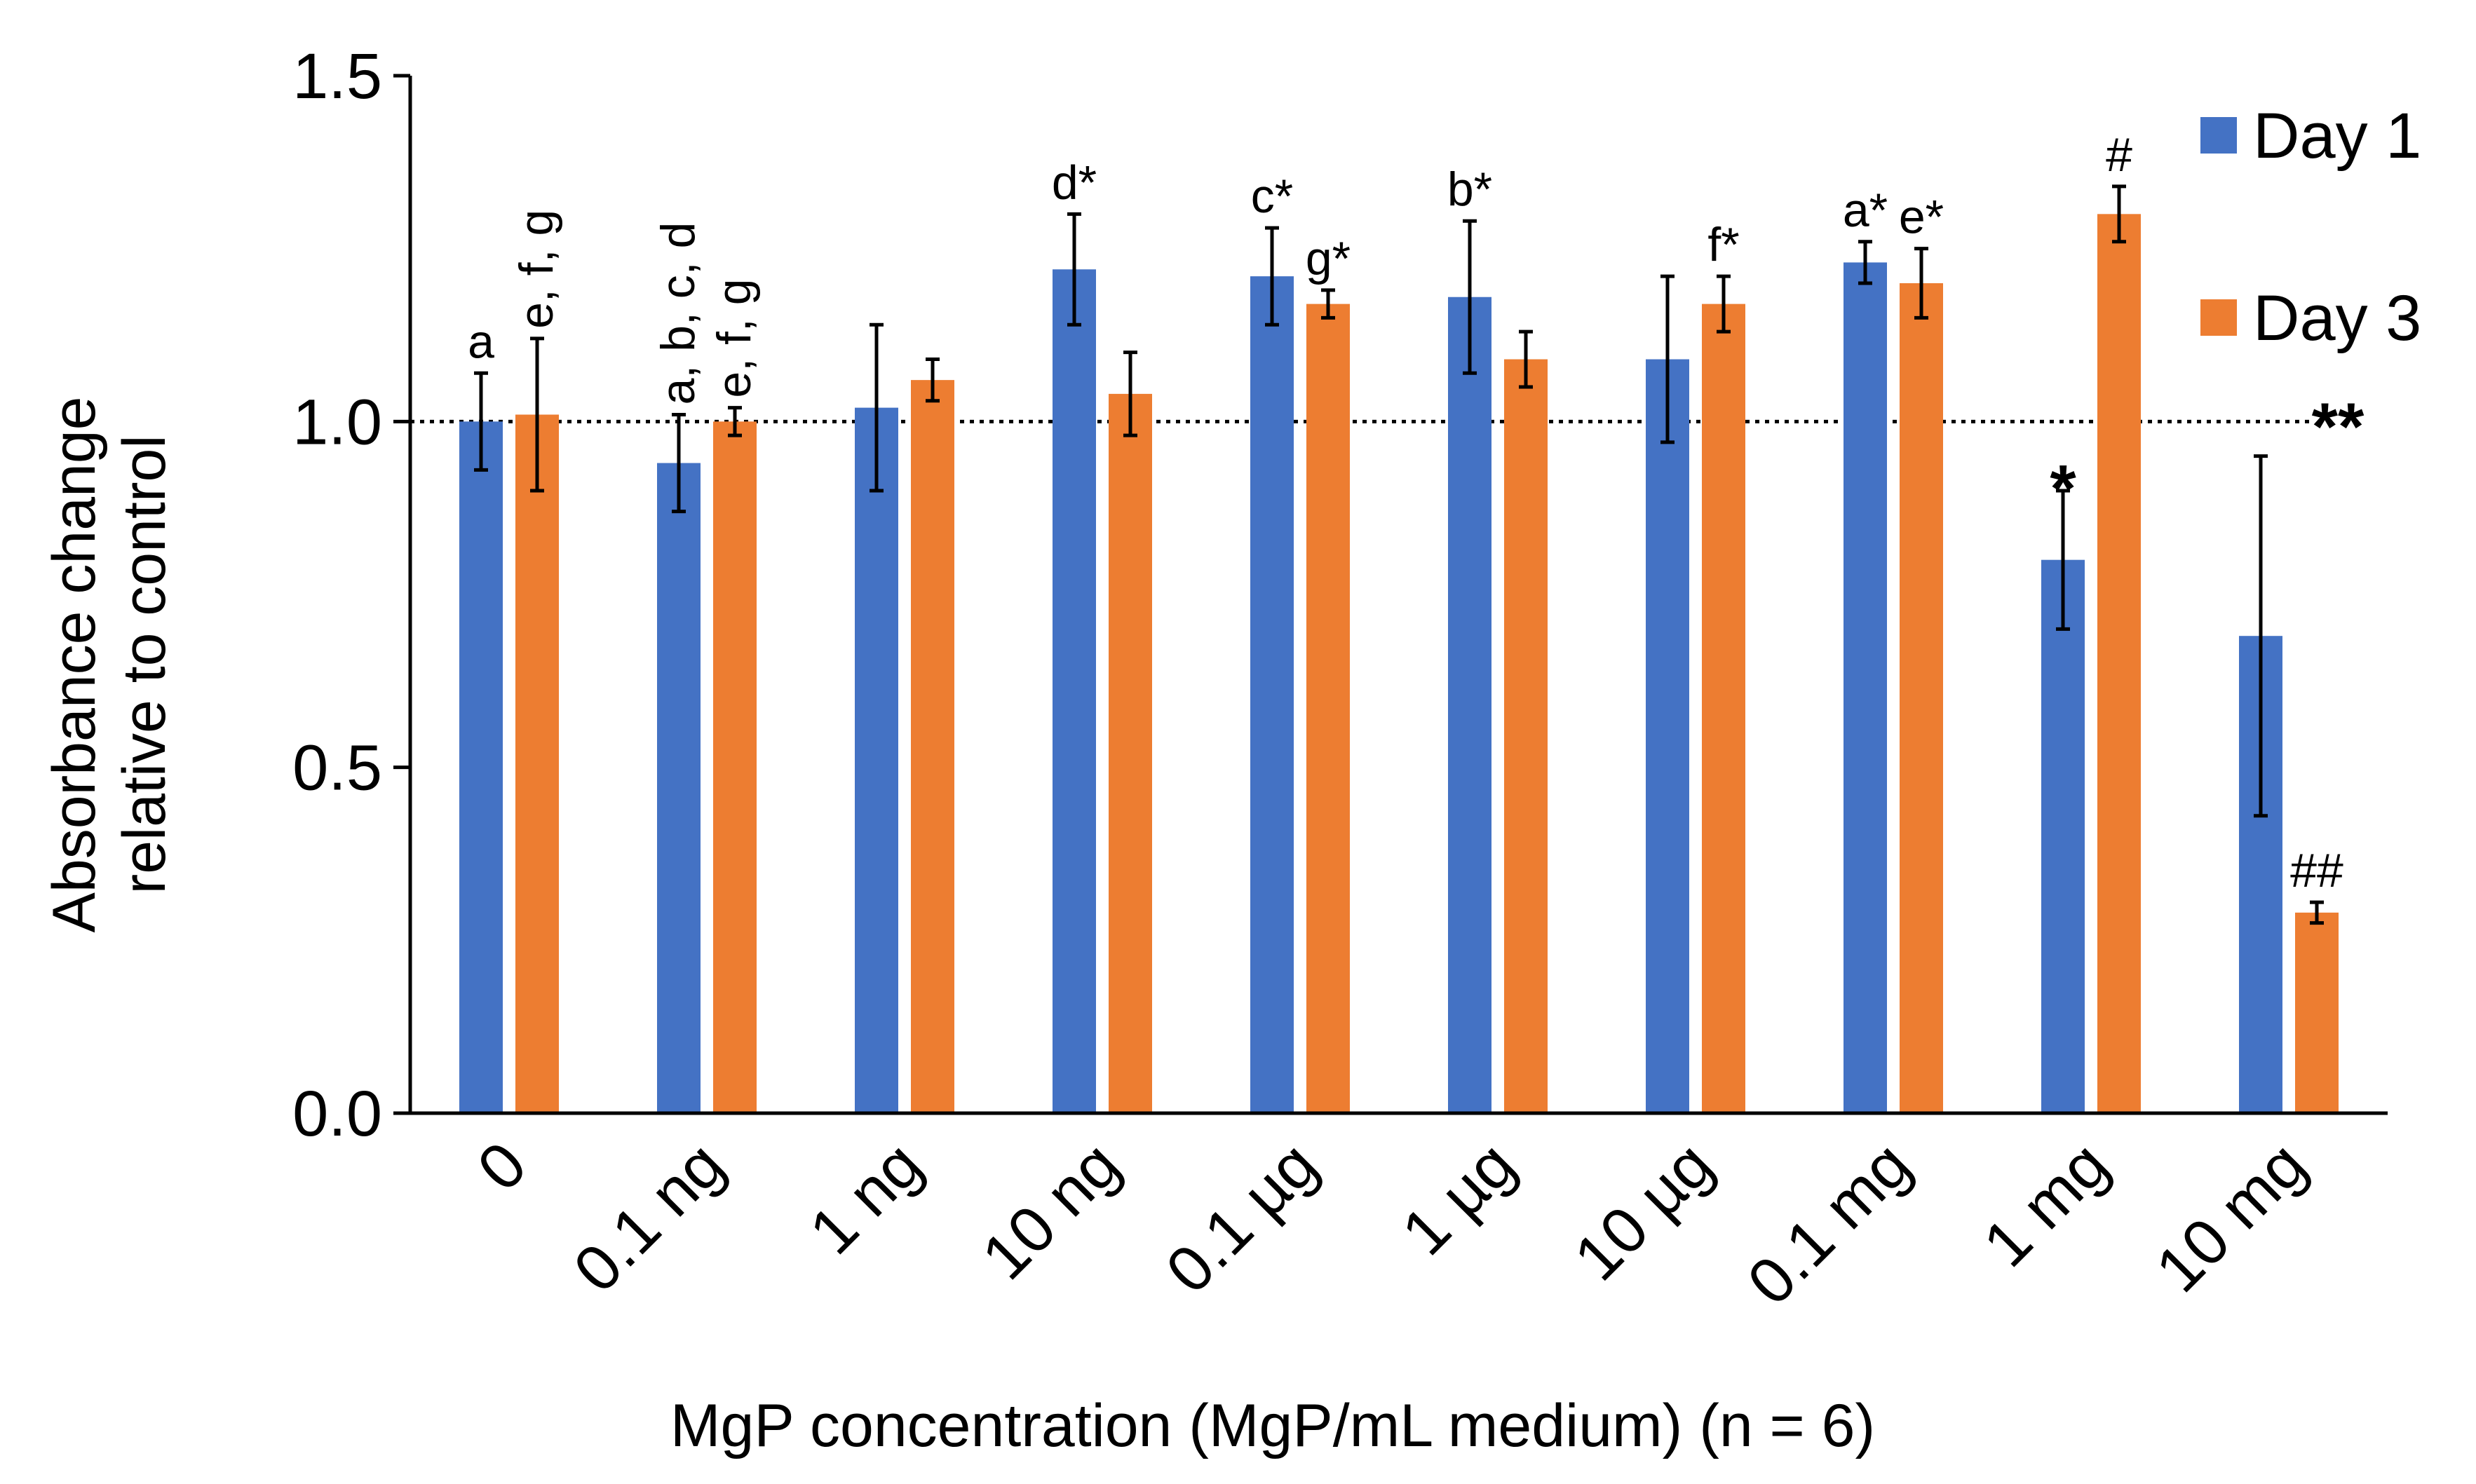  Describe the element at coordinates (337, 768) in the screenshot. I see `y-tick-label: 0.5` at that location.